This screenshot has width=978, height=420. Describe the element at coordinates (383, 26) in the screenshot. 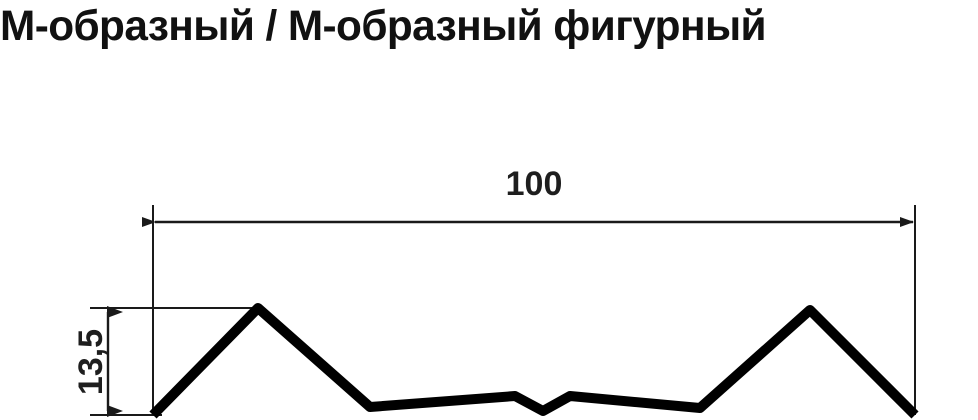

I see `page-title: М-образный / М-образный фигурный` at that location.